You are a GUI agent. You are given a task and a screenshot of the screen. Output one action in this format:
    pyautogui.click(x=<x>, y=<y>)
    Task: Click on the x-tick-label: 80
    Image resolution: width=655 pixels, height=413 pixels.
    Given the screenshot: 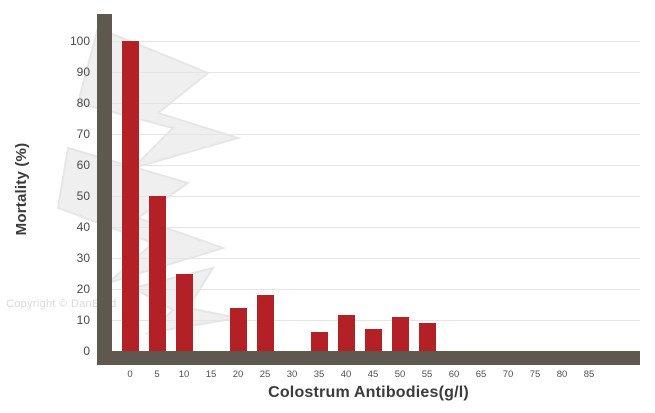 What is the action you would take?
    pyautogui.click(x=562, y=374)
    